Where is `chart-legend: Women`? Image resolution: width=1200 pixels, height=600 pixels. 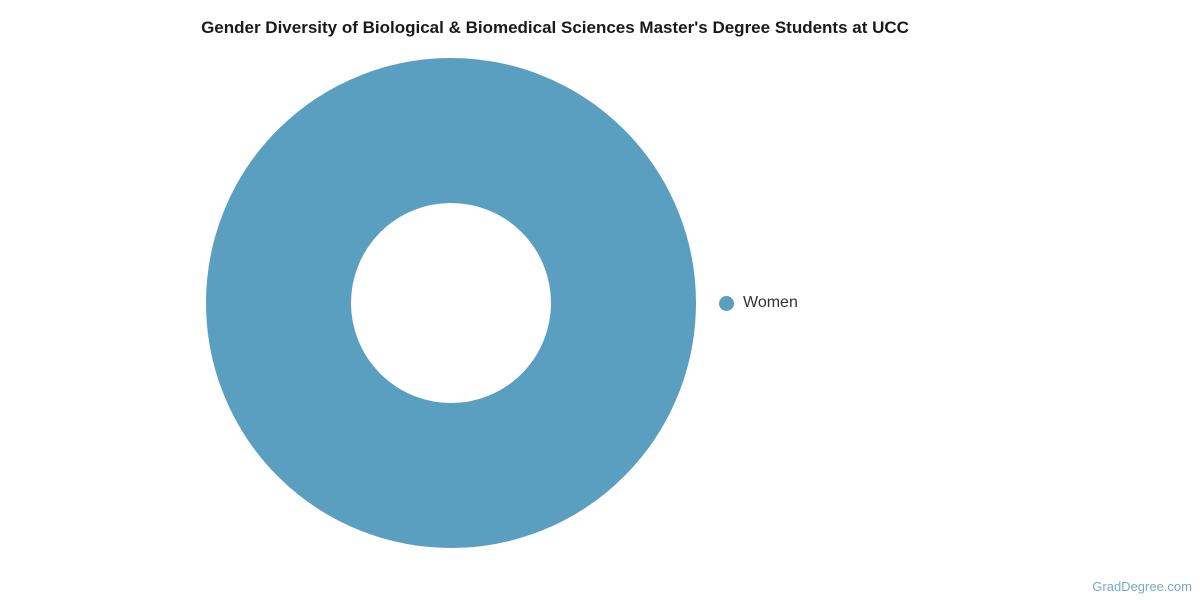
chart-legend: Women is located at coordinates (758, 303).